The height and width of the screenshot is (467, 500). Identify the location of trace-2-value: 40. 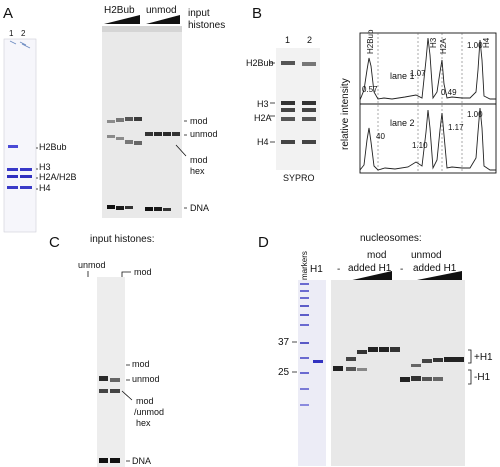
(380, 136).